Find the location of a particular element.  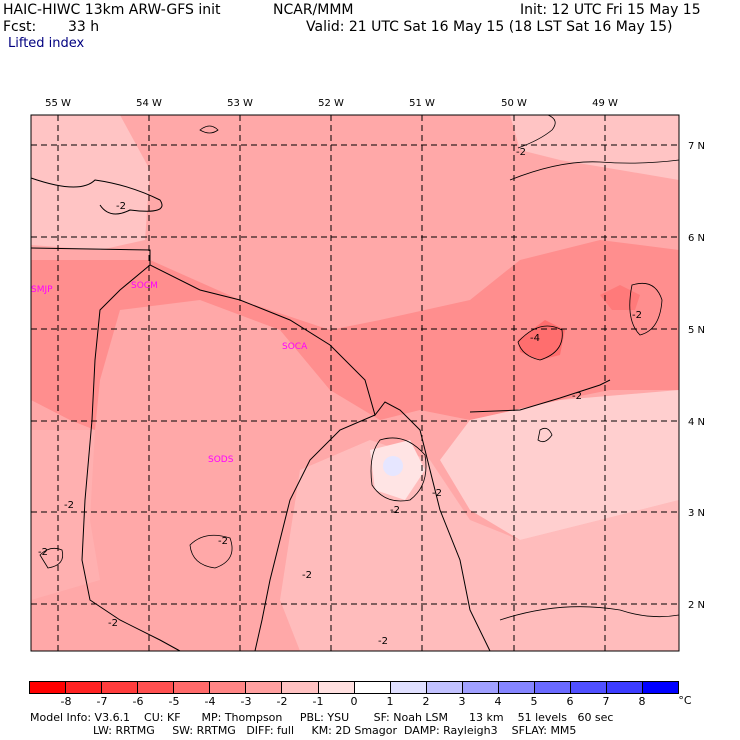

station-smjp: SMJP is located at coordinates (42, 290).